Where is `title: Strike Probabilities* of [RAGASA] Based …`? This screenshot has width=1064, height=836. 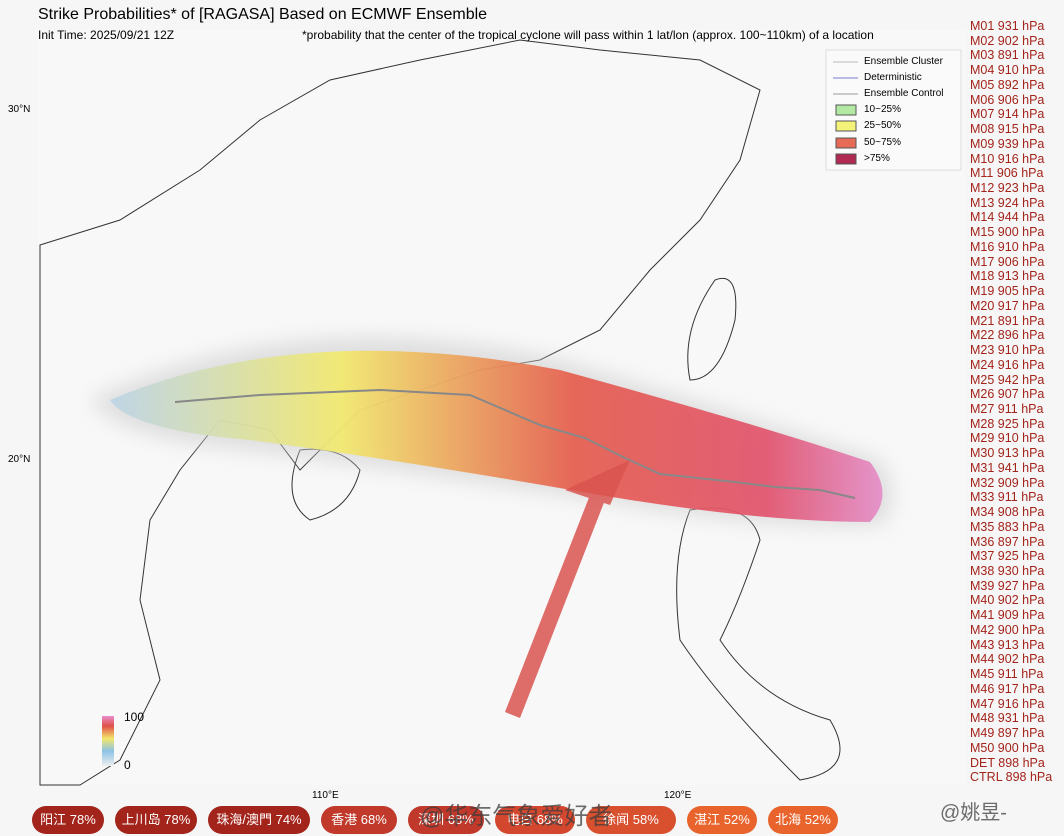 title: Strike Probabilities* of [RAGASA] Based … is located at coordinates (263, 14).